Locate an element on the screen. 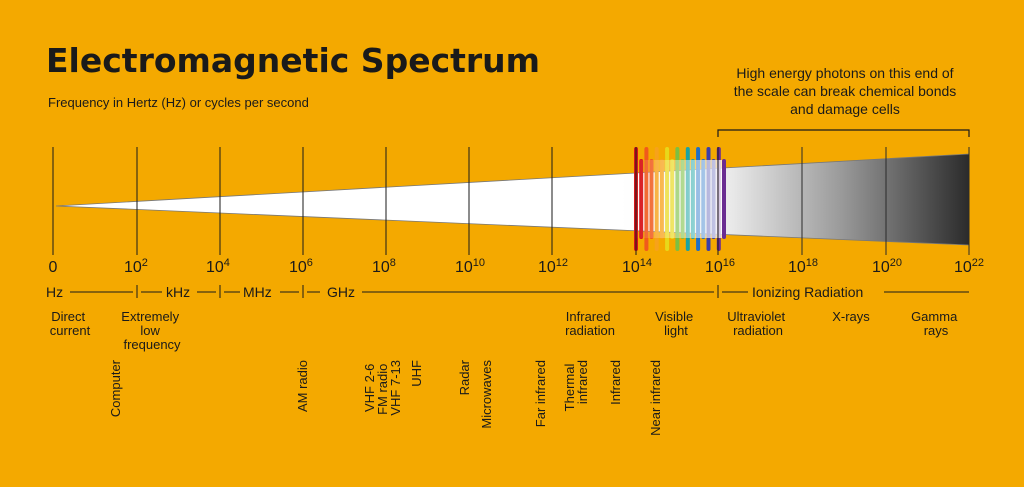  scale-label-16: 10¹⁶ is located at coordinates (720, 266).